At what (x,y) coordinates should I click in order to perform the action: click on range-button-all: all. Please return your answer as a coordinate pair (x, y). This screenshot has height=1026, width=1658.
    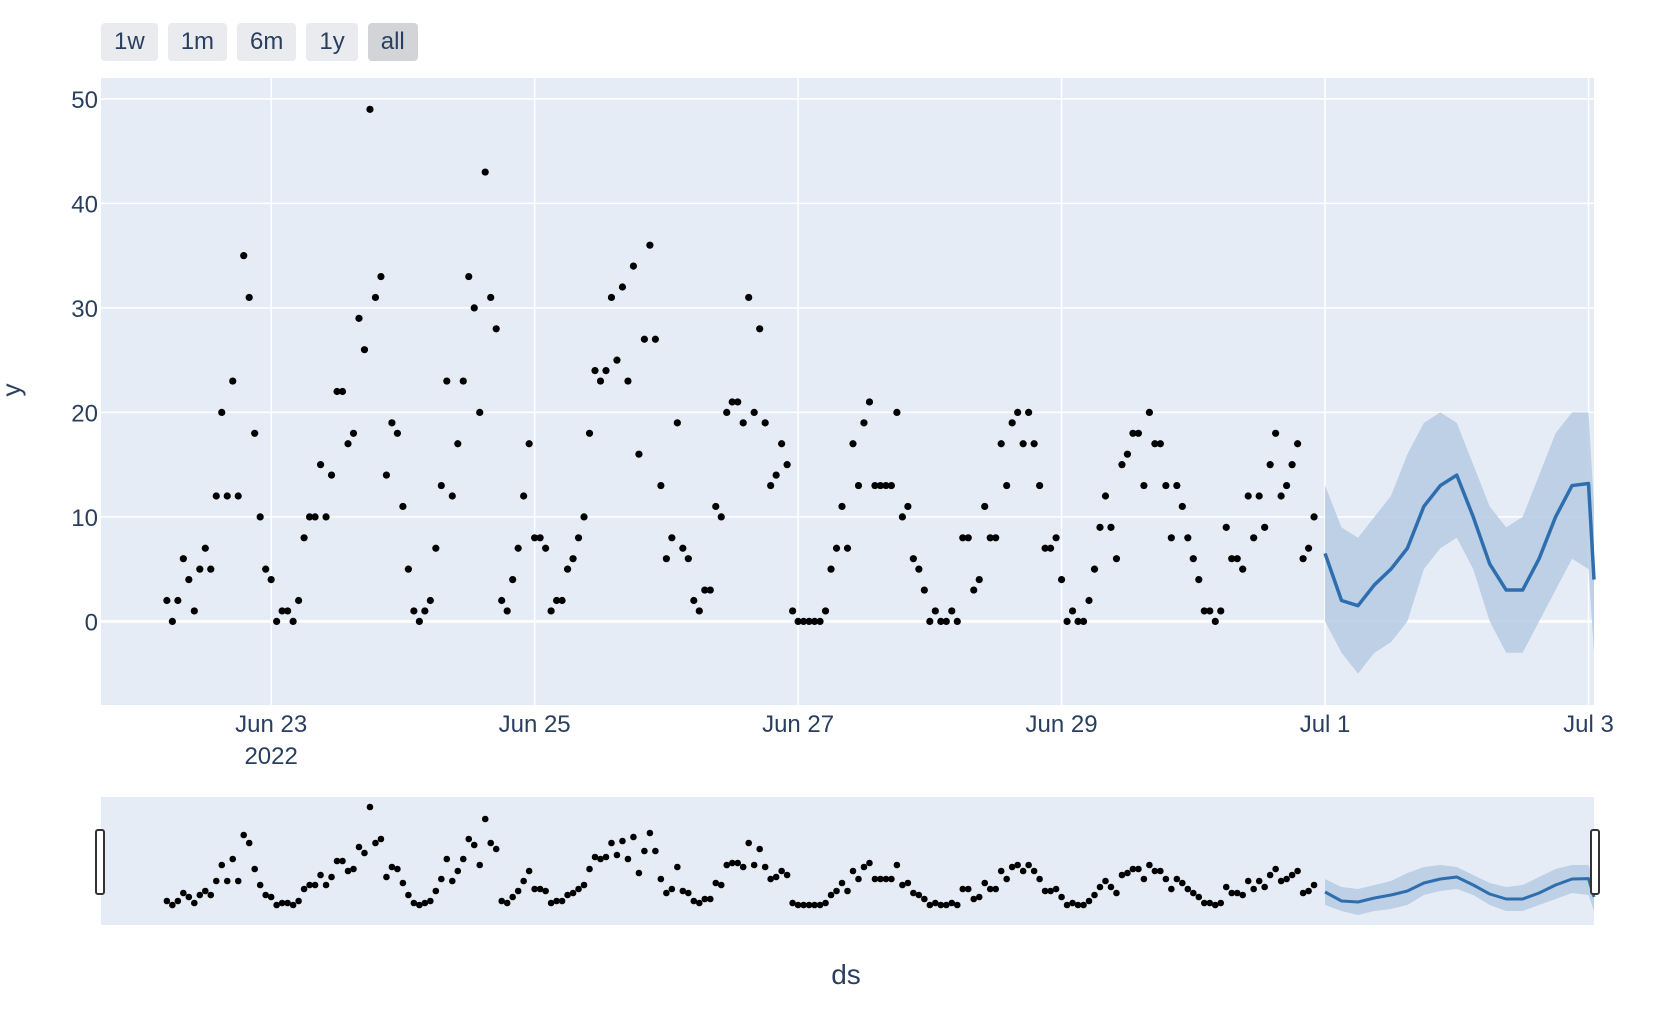
    Looking at the image, I should click on (392, 42).